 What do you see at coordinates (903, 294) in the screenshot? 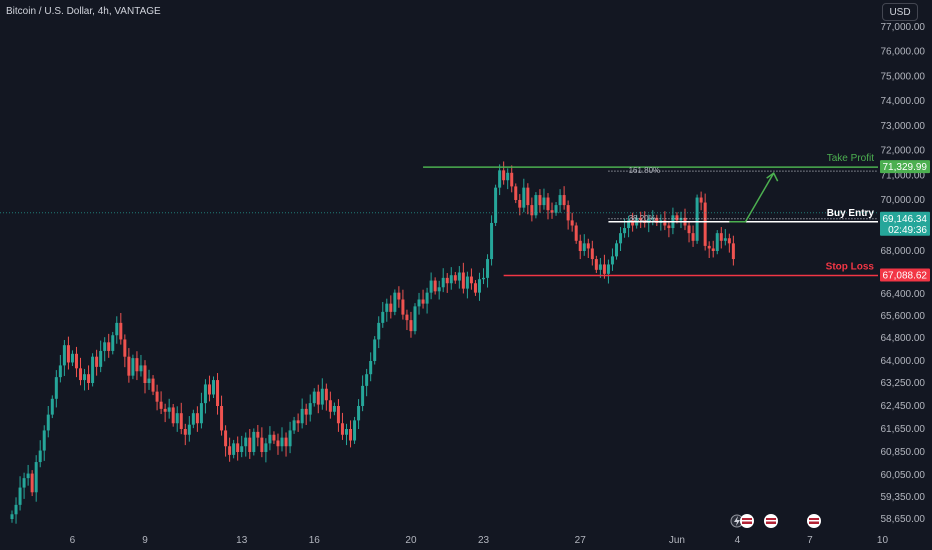
I see `price-tick-label: 66,400.00` at bounding box center [903, 294].